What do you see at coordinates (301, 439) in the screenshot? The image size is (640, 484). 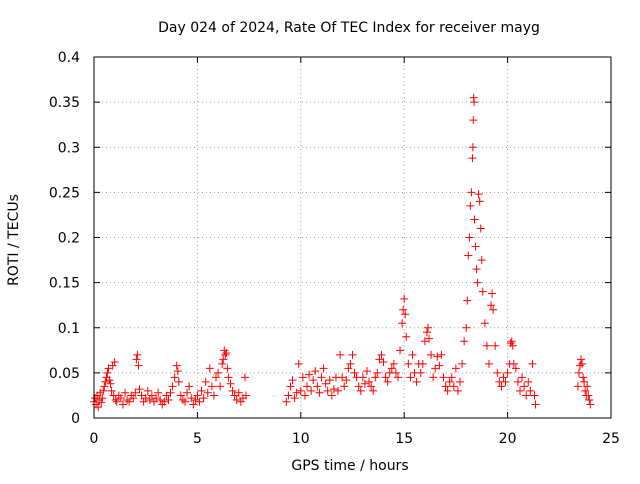 I see `x-tick-label: 10` at bounding box center [301, 439].